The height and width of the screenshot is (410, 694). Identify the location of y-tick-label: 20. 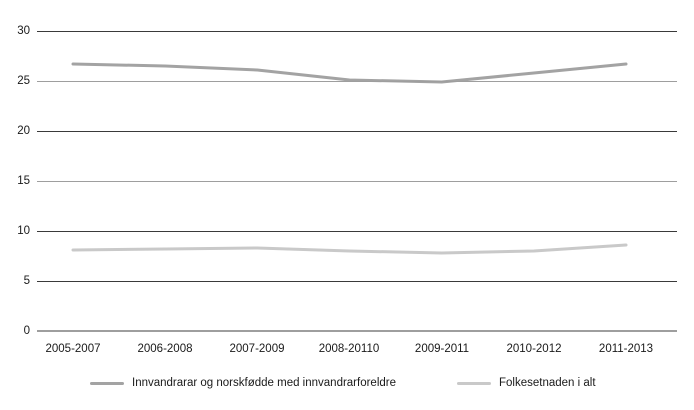
(23, 131).